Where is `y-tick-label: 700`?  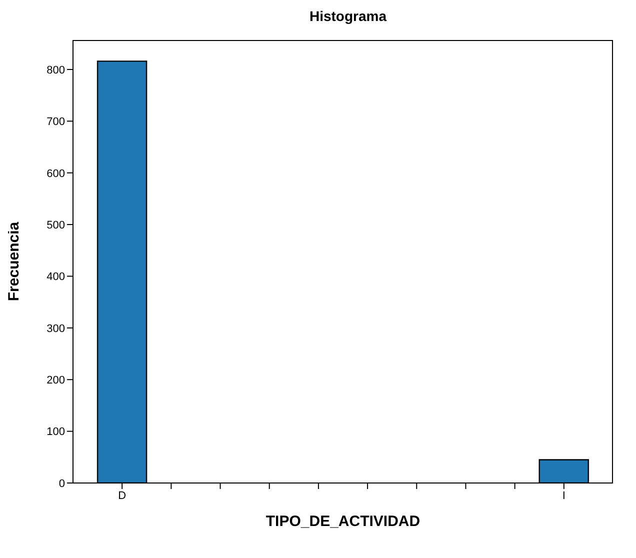
y-tick-label: 700 is located at coordinates (55, 122).